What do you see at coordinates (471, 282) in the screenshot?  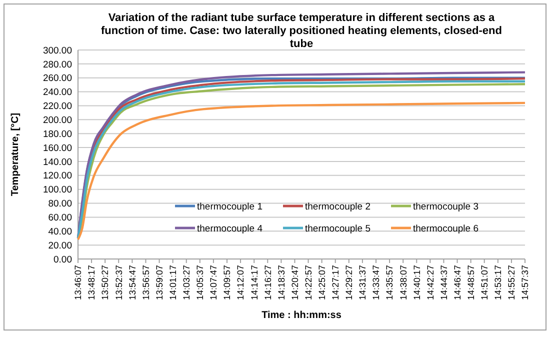 I see `x-tick-label: 14:48:57` at bounding box center [471, 282].